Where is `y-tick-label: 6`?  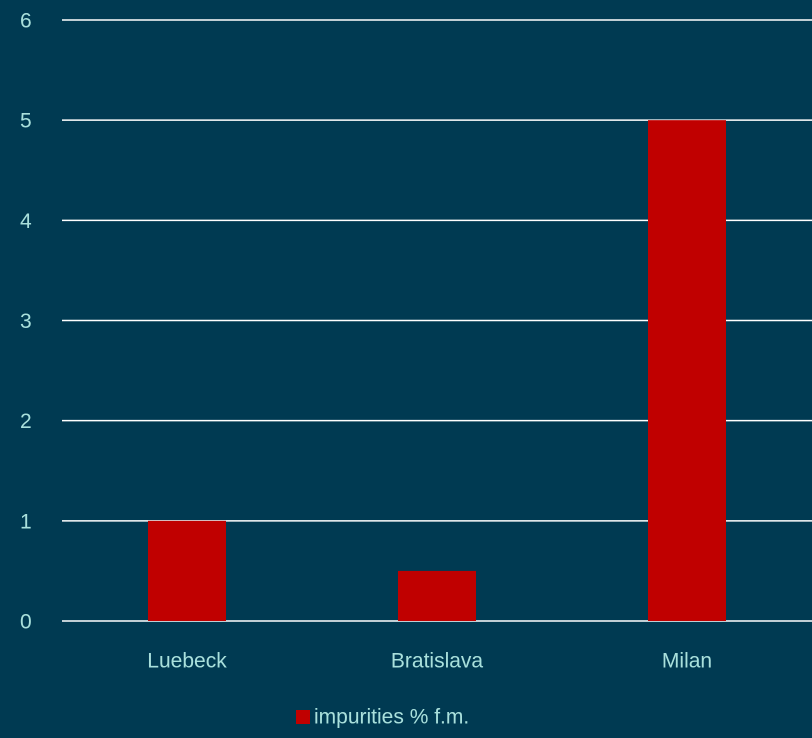
y-tick-label: 6 is located at coordinates (26, 21).